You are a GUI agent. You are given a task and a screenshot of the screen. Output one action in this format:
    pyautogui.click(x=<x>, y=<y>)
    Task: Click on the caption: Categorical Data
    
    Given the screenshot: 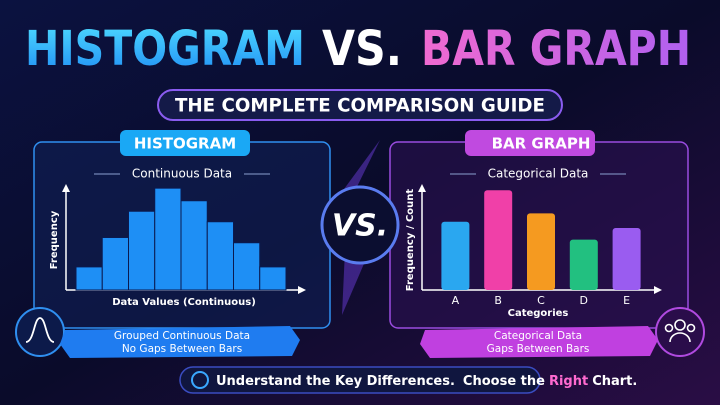 What is the action you would take?
    pyautogui.click(x=538, y=336)
    